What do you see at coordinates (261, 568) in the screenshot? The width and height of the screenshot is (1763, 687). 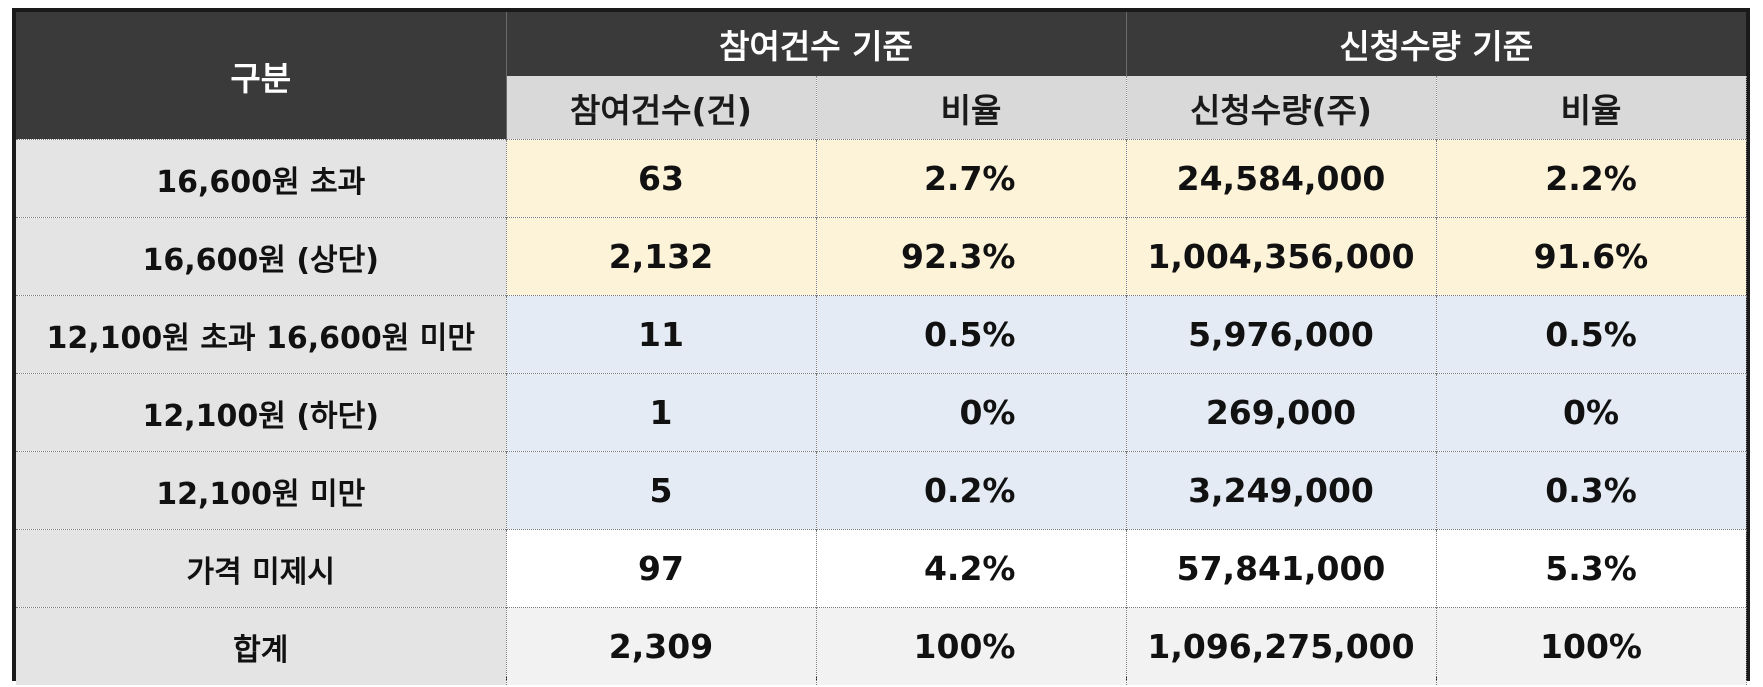 I see `row-label: 가격 미제시` at bounding box center [261, 568].